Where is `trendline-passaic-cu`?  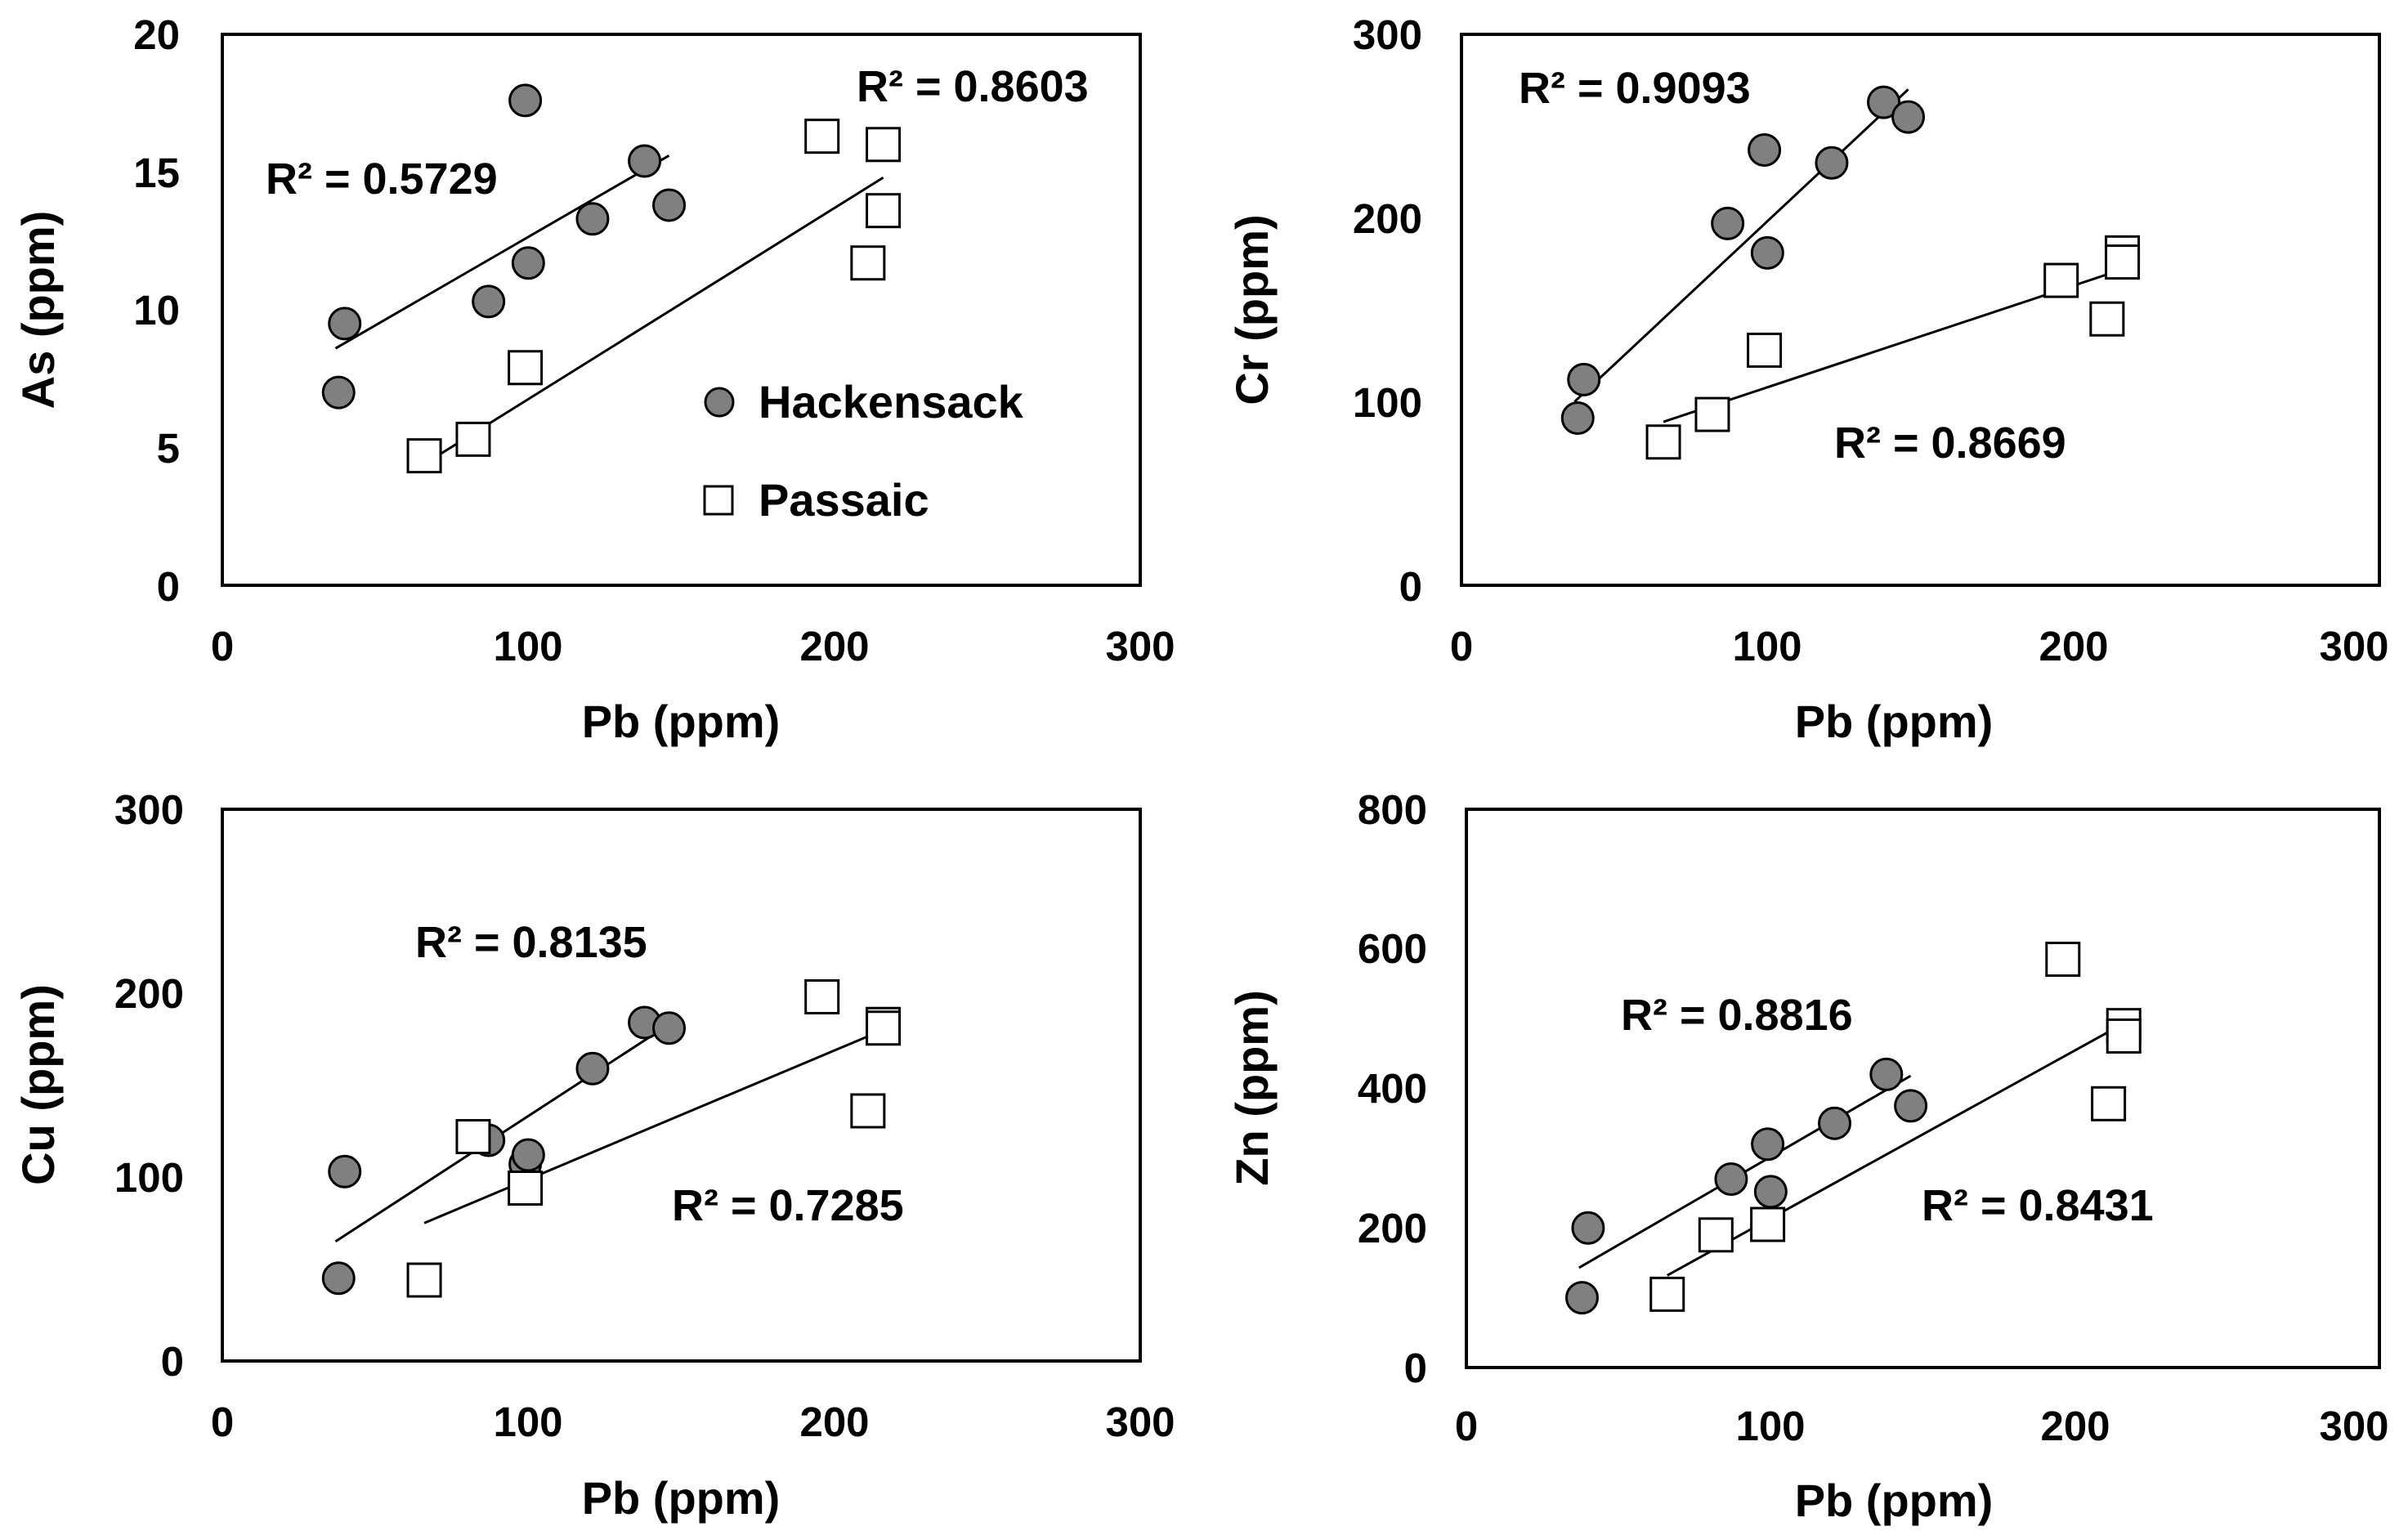 trendline-passaic-cu is located at coordinates (653, 1126).